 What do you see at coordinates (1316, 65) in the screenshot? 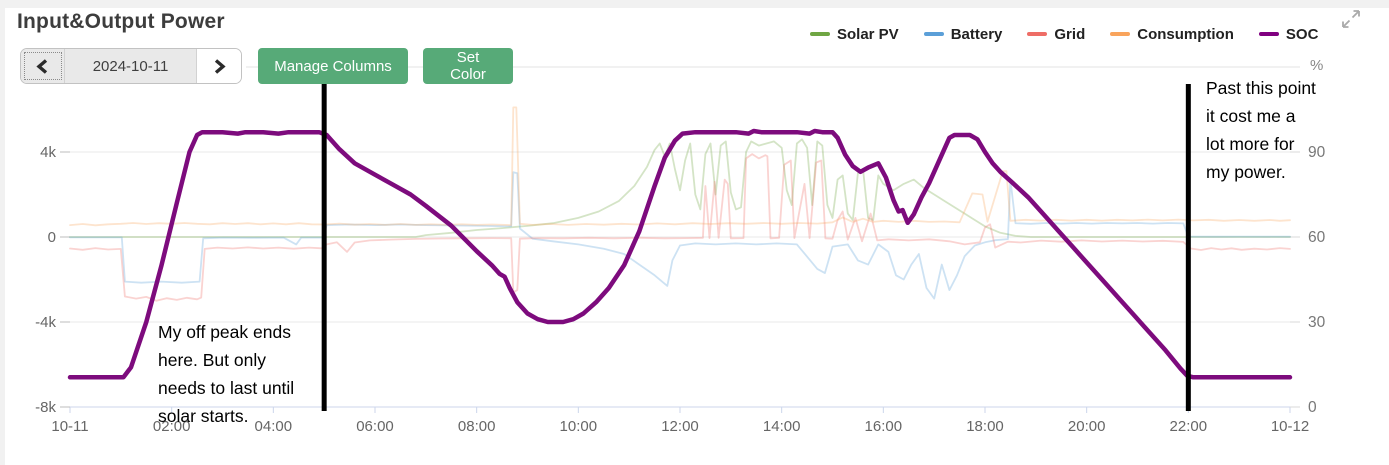
I see `y-axis-right-unit-label: %` at bounding box center [1316, 65].